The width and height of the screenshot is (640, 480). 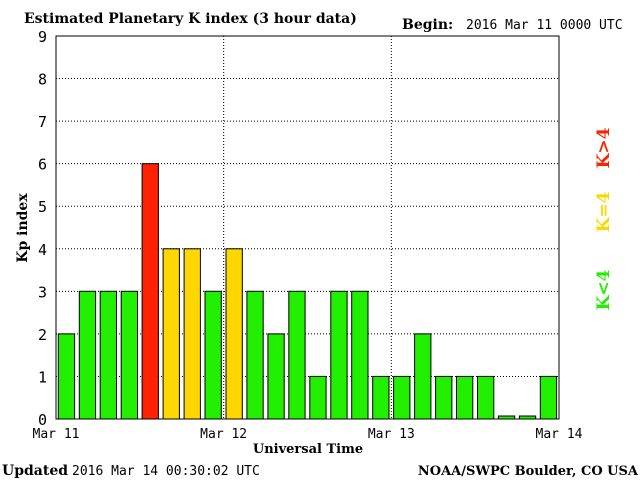 I want to click on legend-k-eq4: K=4, so click(x=604, y=211).